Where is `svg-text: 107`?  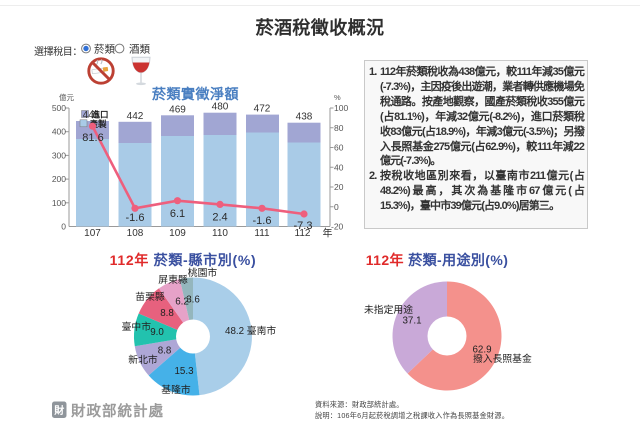
svg-text: 107 is located at coordinates (92, 233).